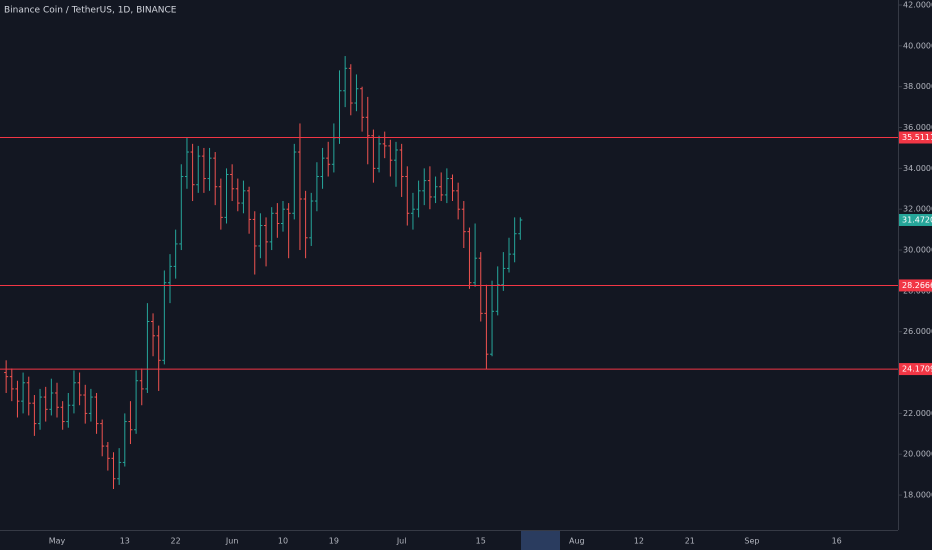 This screenshot has height=550, width=932. I want to click on y-tick-label: 26.0000, so click(917, 331).